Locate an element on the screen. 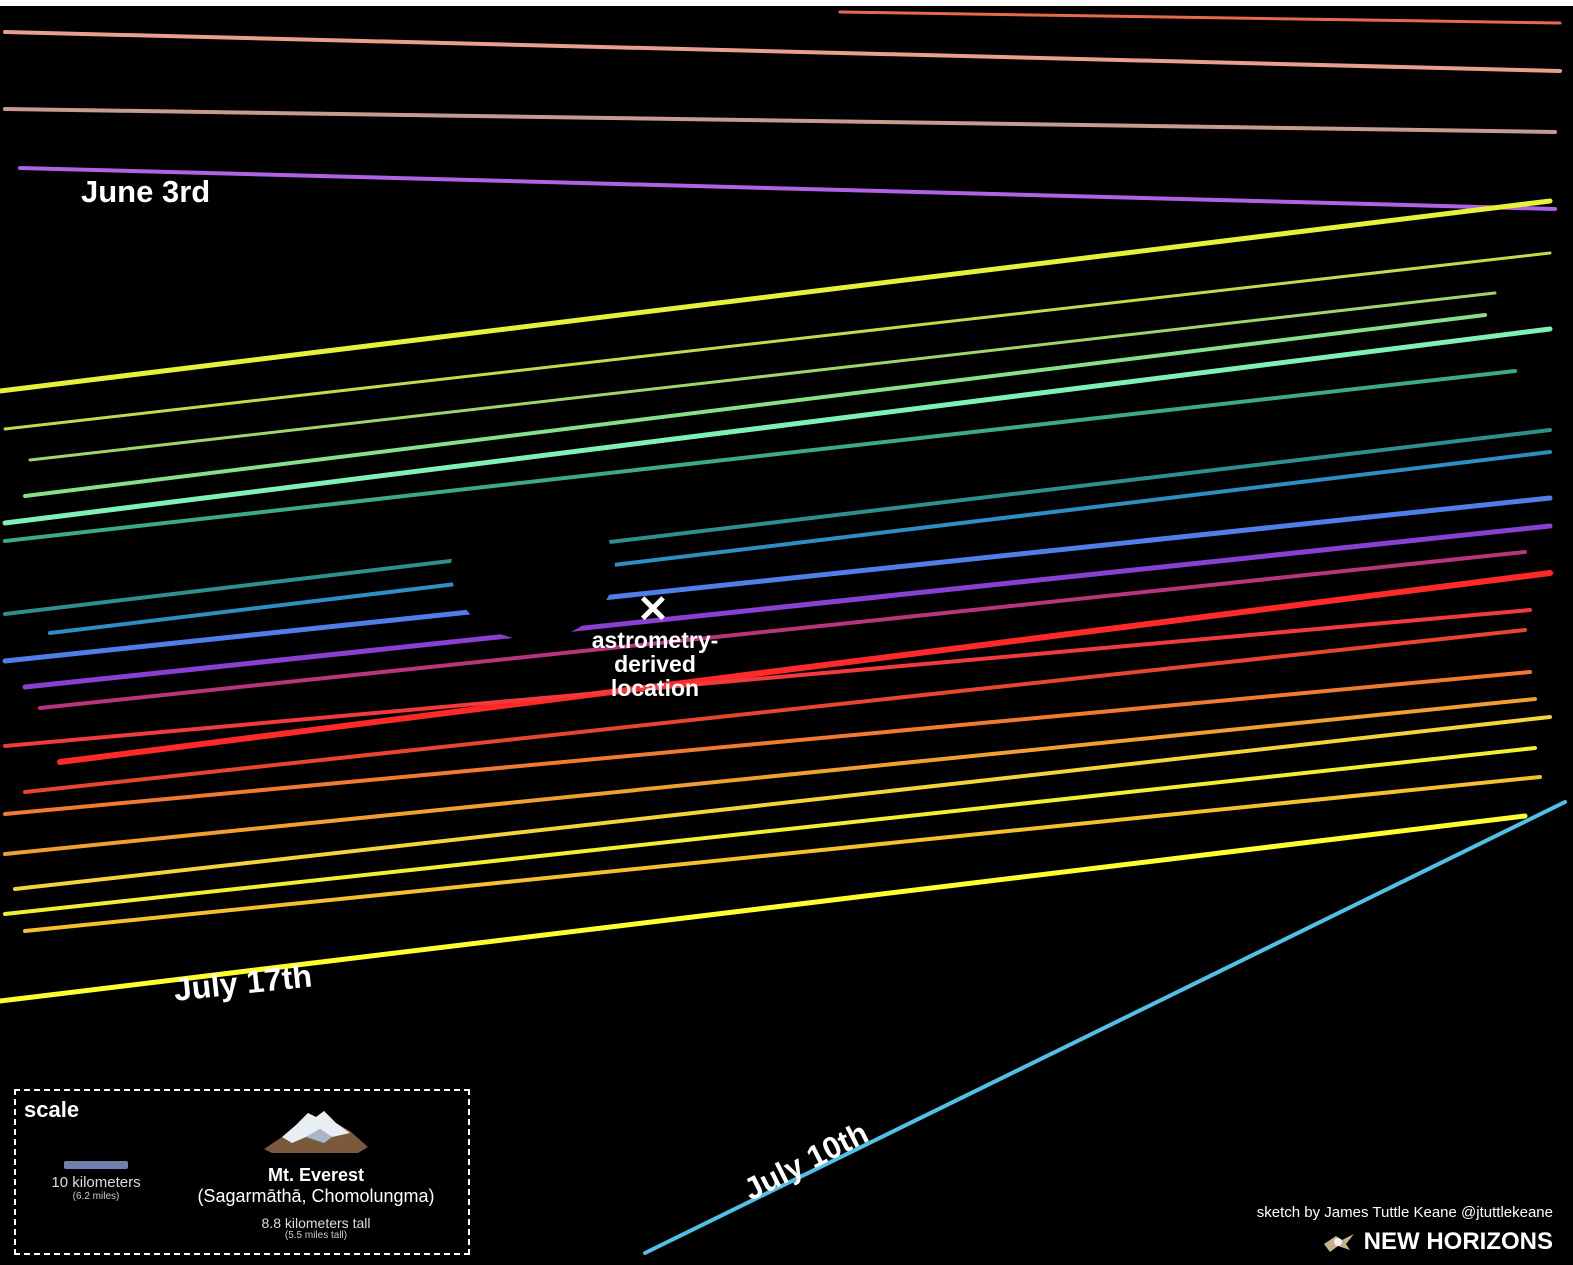 This screenshot has width=1573, height=1265. spacecraft-icon is located at coordinates (1339, 1242).